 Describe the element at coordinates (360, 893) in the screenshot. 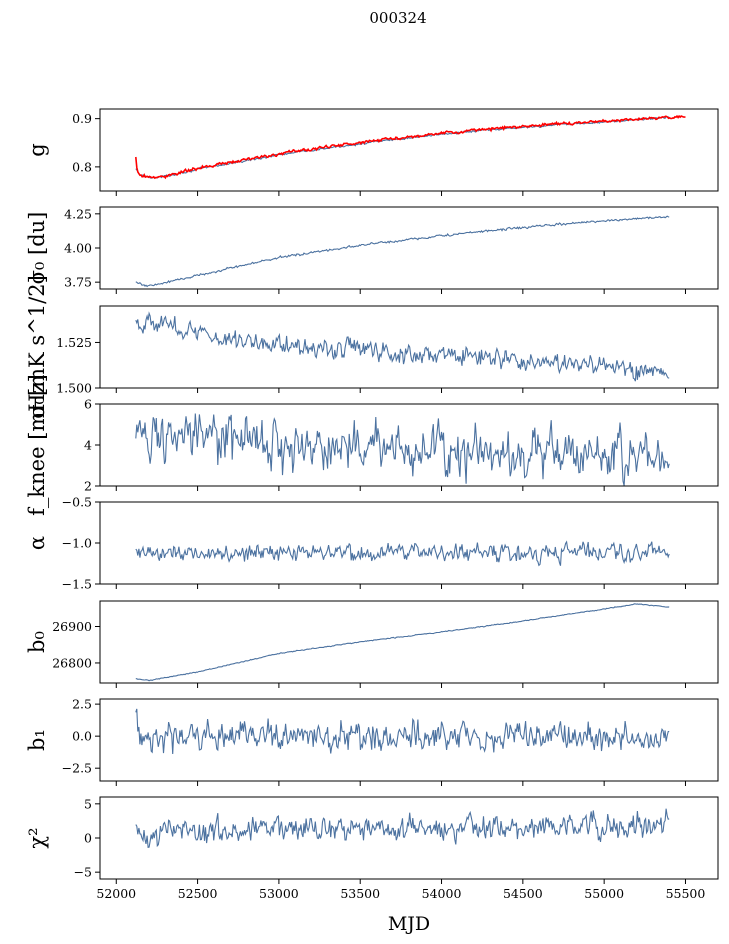

I see `x-tick-label: 53500` at that location.